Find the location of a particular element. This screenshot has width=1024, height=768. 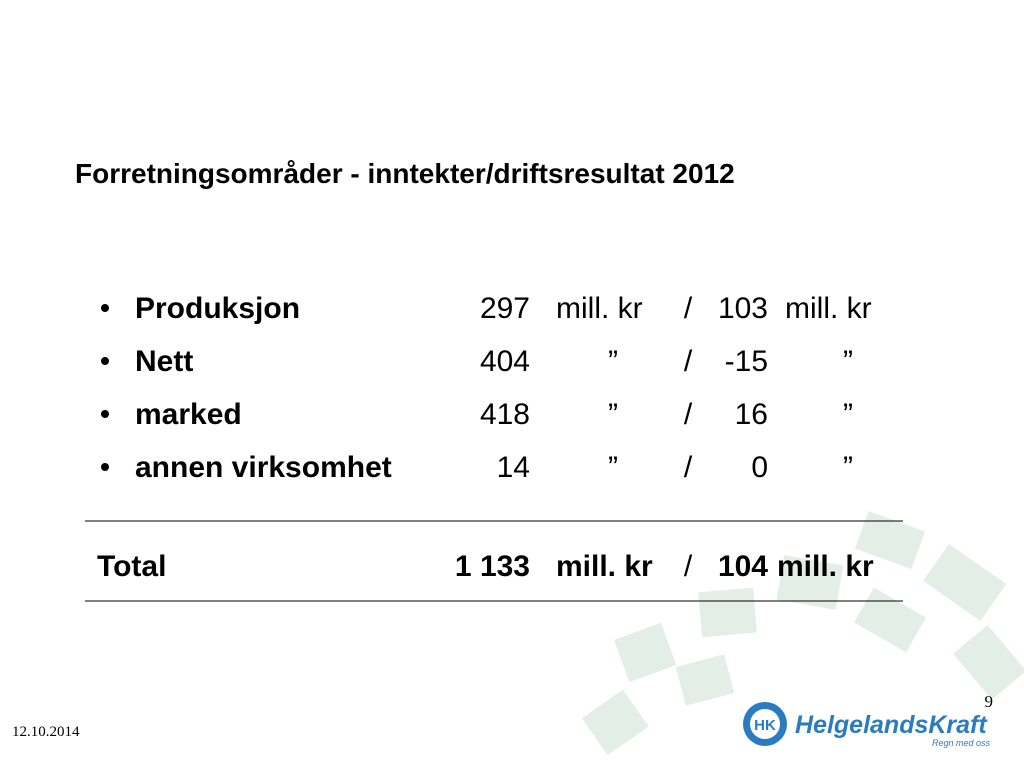

name: marked is located at coordinates (188, 414).